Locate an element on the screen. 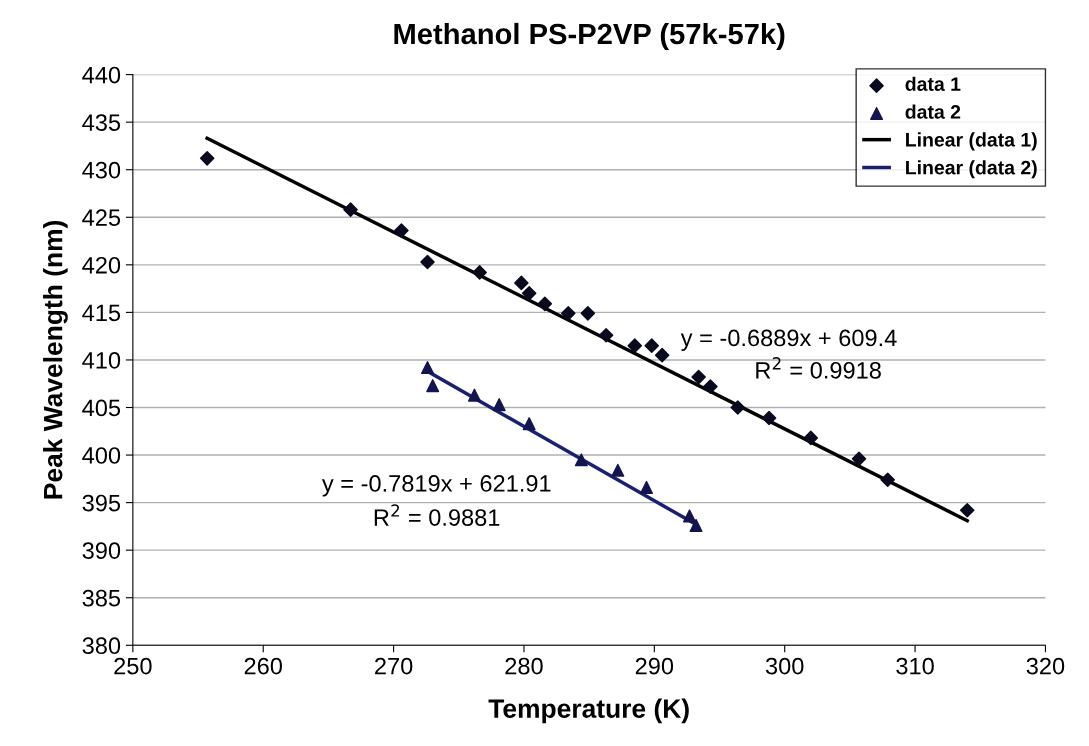  x-tick-label: 270 is located at coordinates (394, 666).